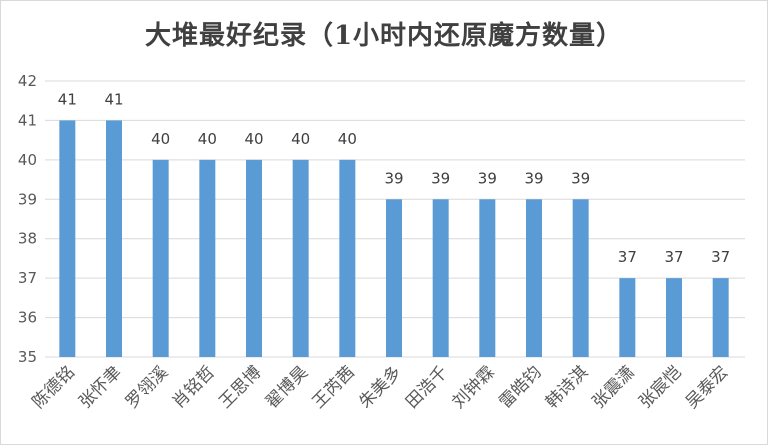  Describe the element at coordinates (100, 387) in the screenshot. I see `category-label: 张怀聿` at that location.